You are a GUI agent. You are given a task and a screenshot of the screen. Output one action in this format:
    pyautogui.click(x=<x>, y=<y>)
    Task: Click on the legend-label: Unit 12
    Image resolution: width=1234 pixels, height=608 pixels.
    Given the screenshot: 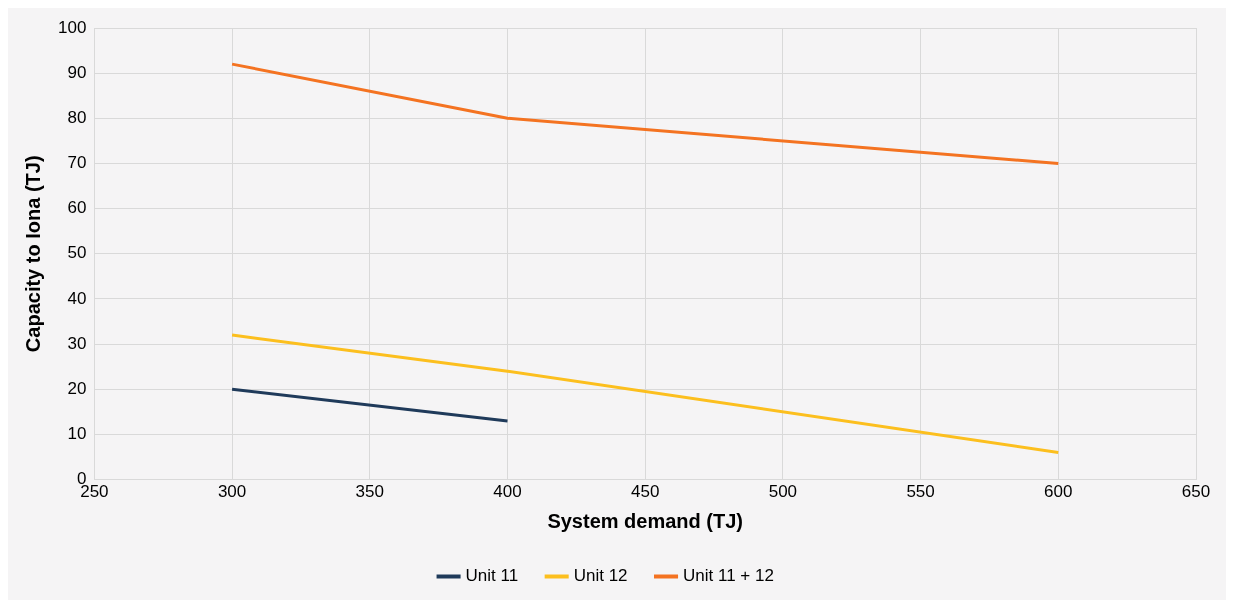 What is the action you would take?
    pyautogui.click(x=600, y=576)
    